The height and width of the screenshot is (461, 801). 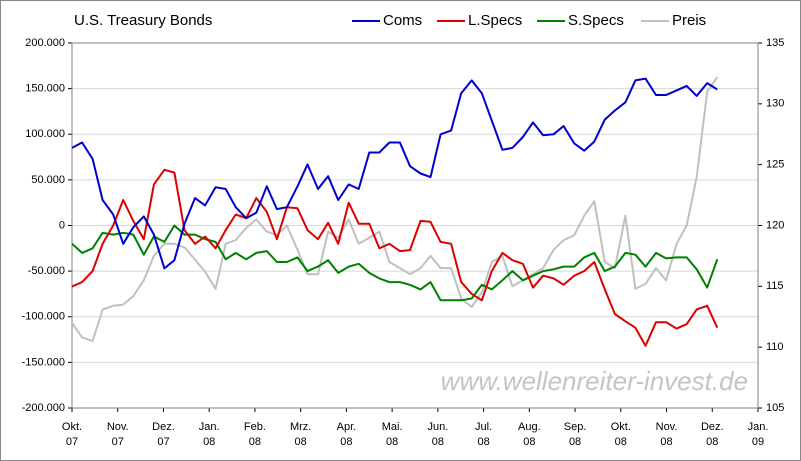 I want to click on y-tick-label: 150.000, so click(x=45, y=89).